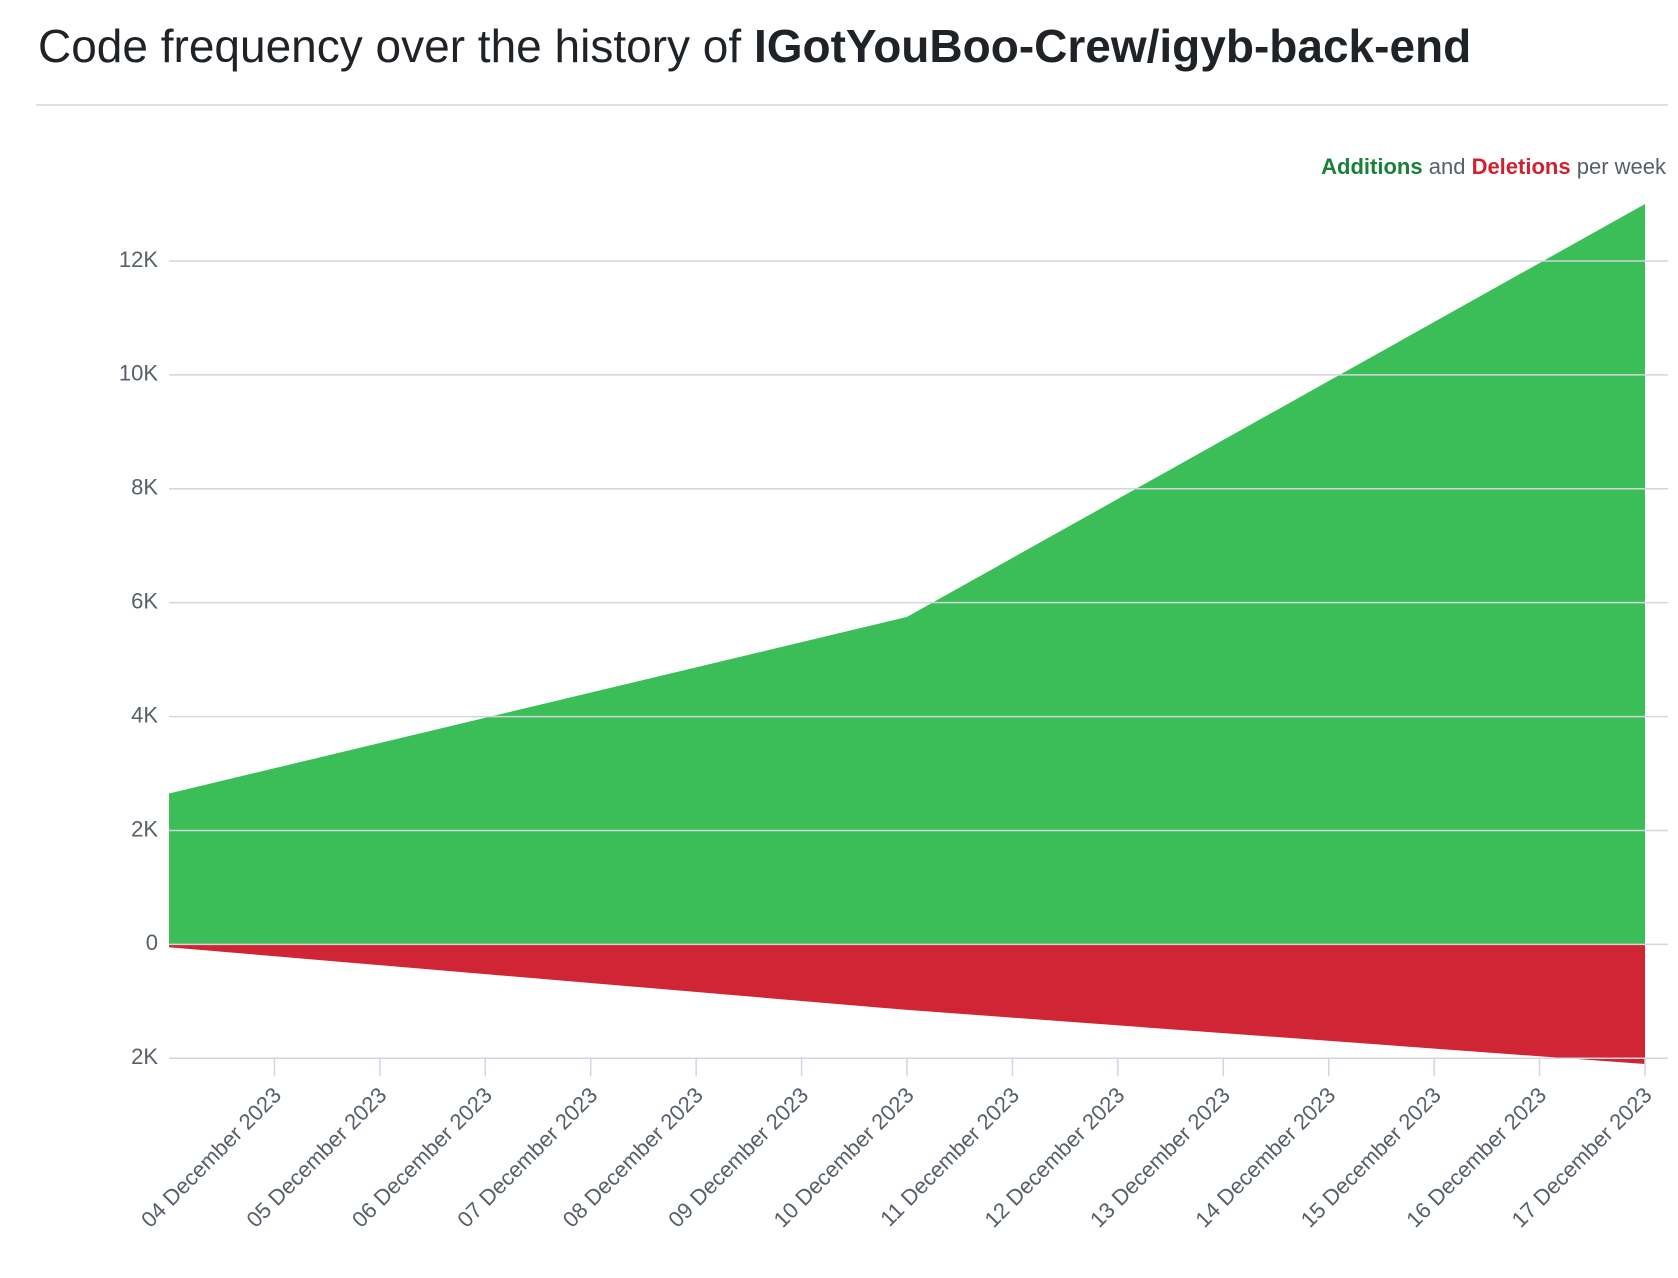 This screenshot has width=1678, height=1278. I want to click on y-tick-label: 0, so click(152, 942).